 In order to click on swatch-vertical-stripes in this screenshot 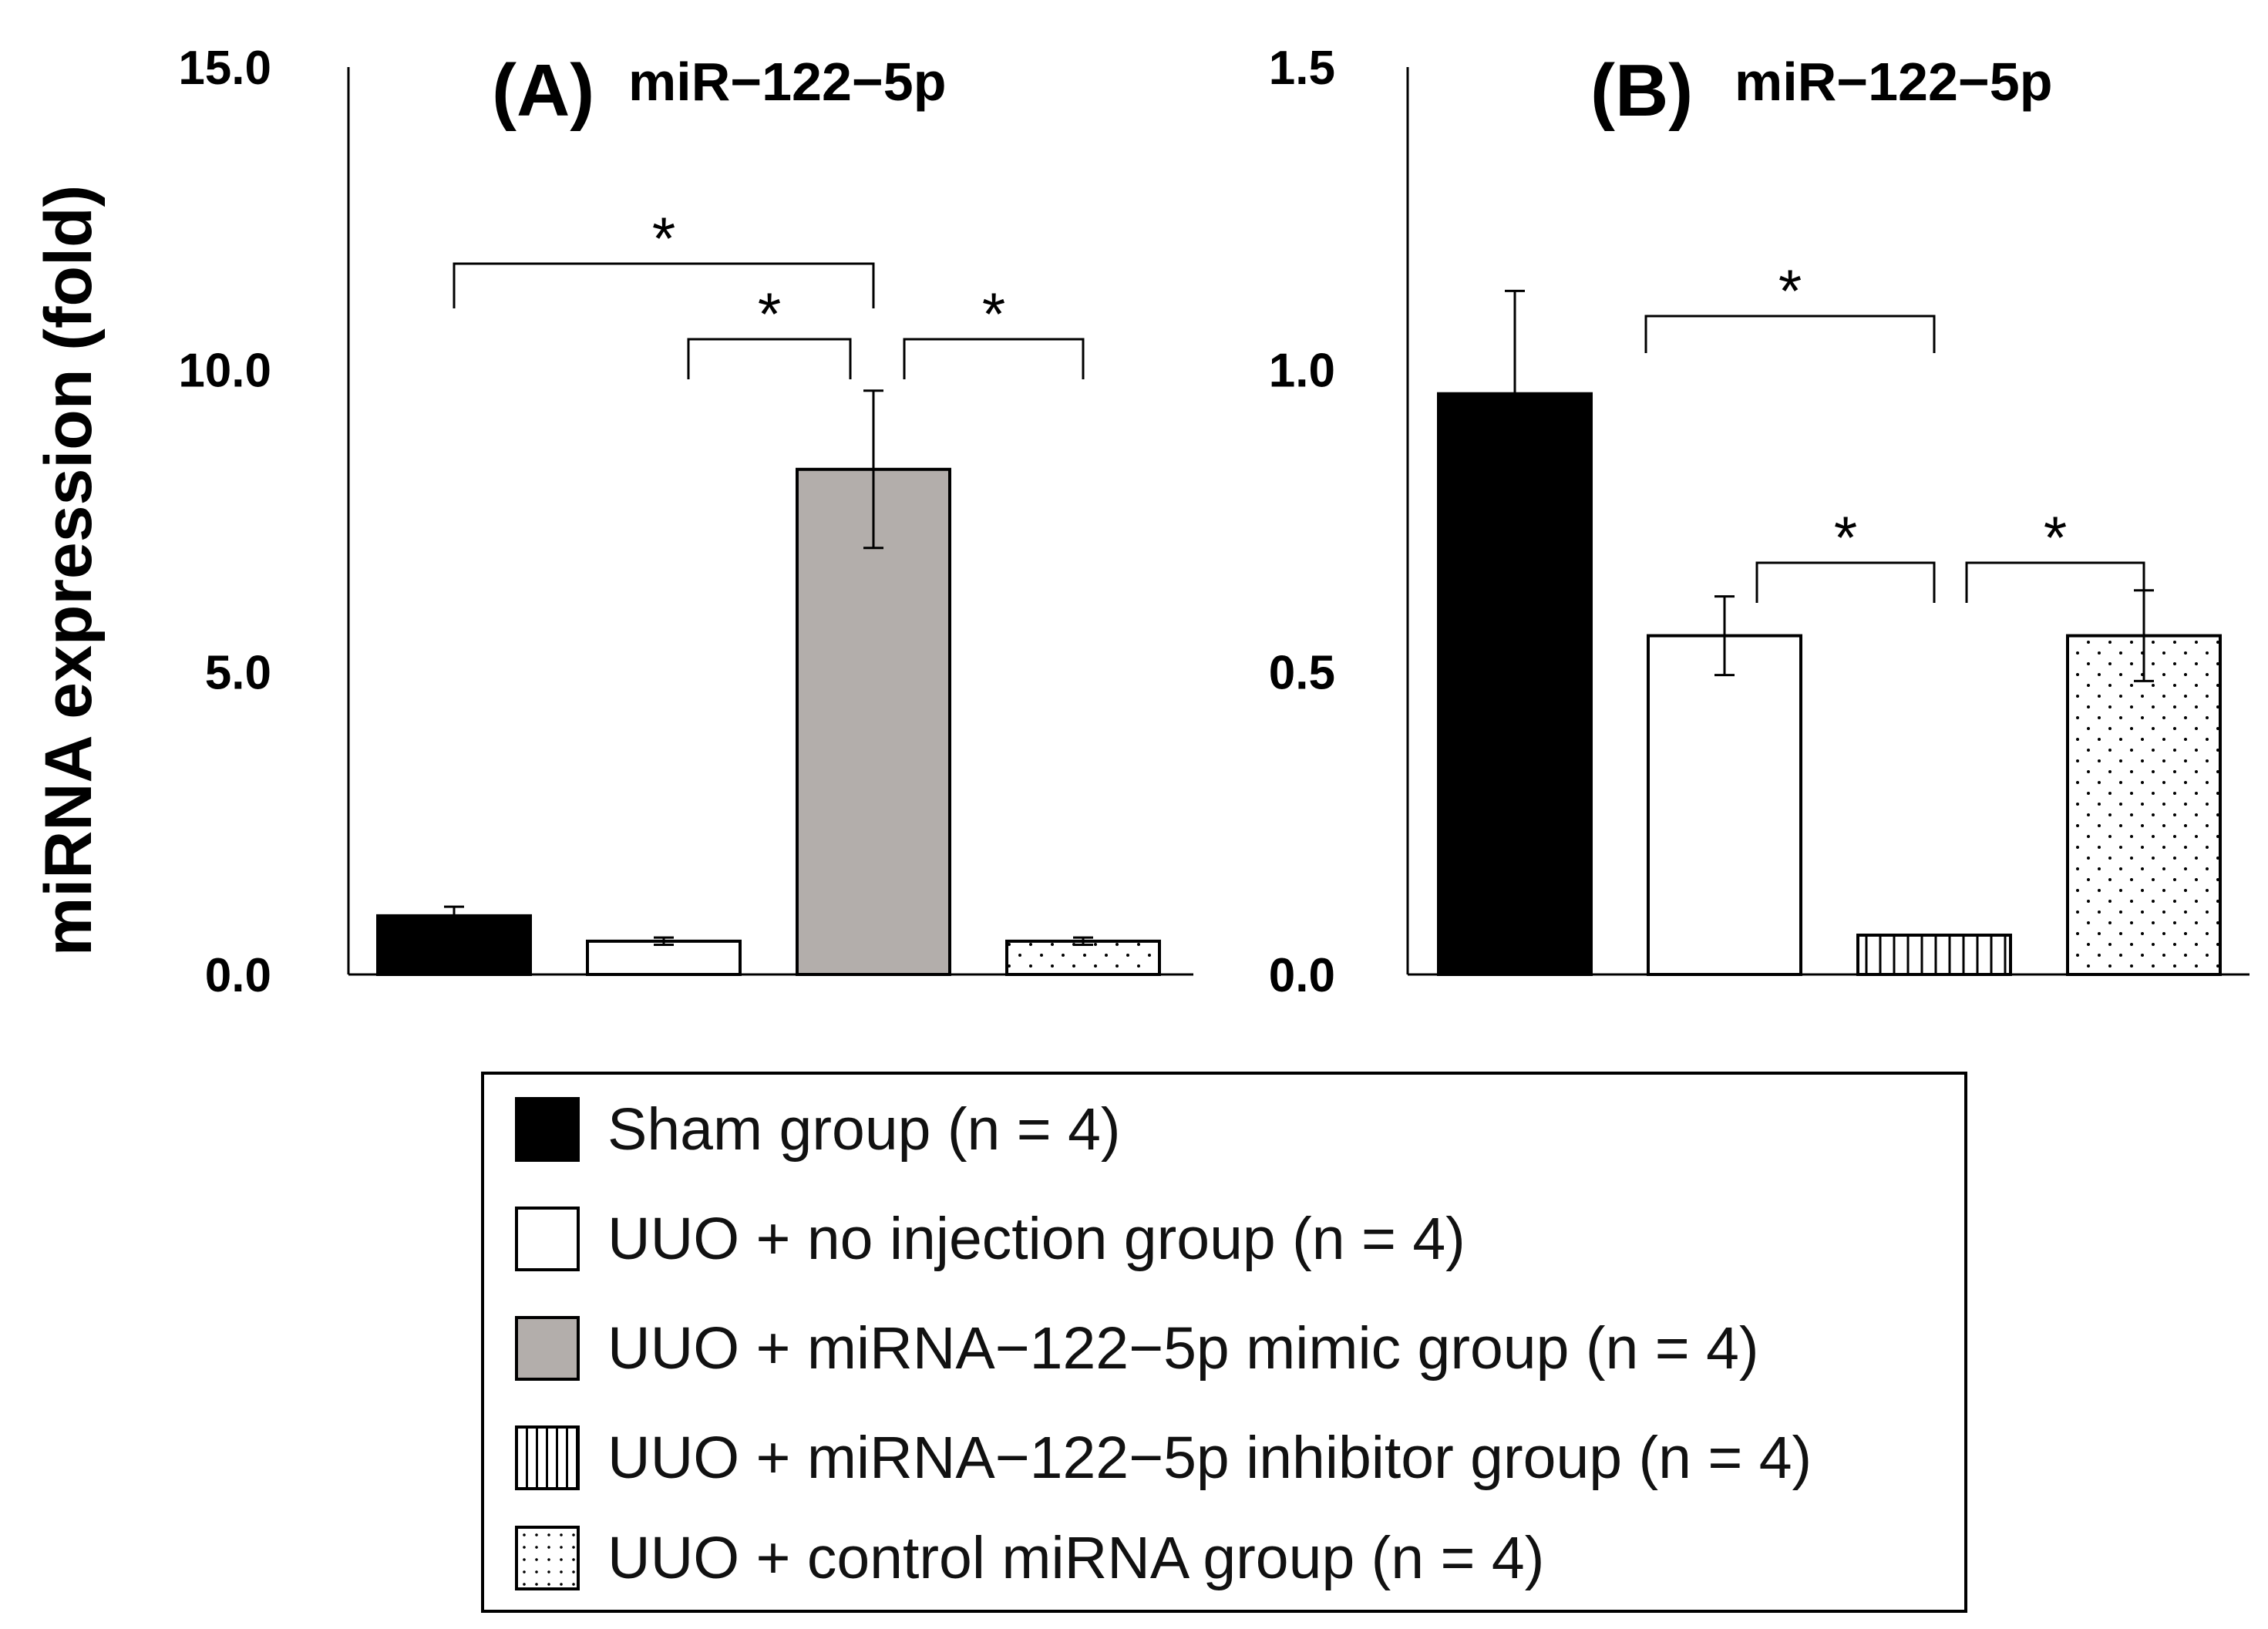, I will do `click(547, 1457)`.